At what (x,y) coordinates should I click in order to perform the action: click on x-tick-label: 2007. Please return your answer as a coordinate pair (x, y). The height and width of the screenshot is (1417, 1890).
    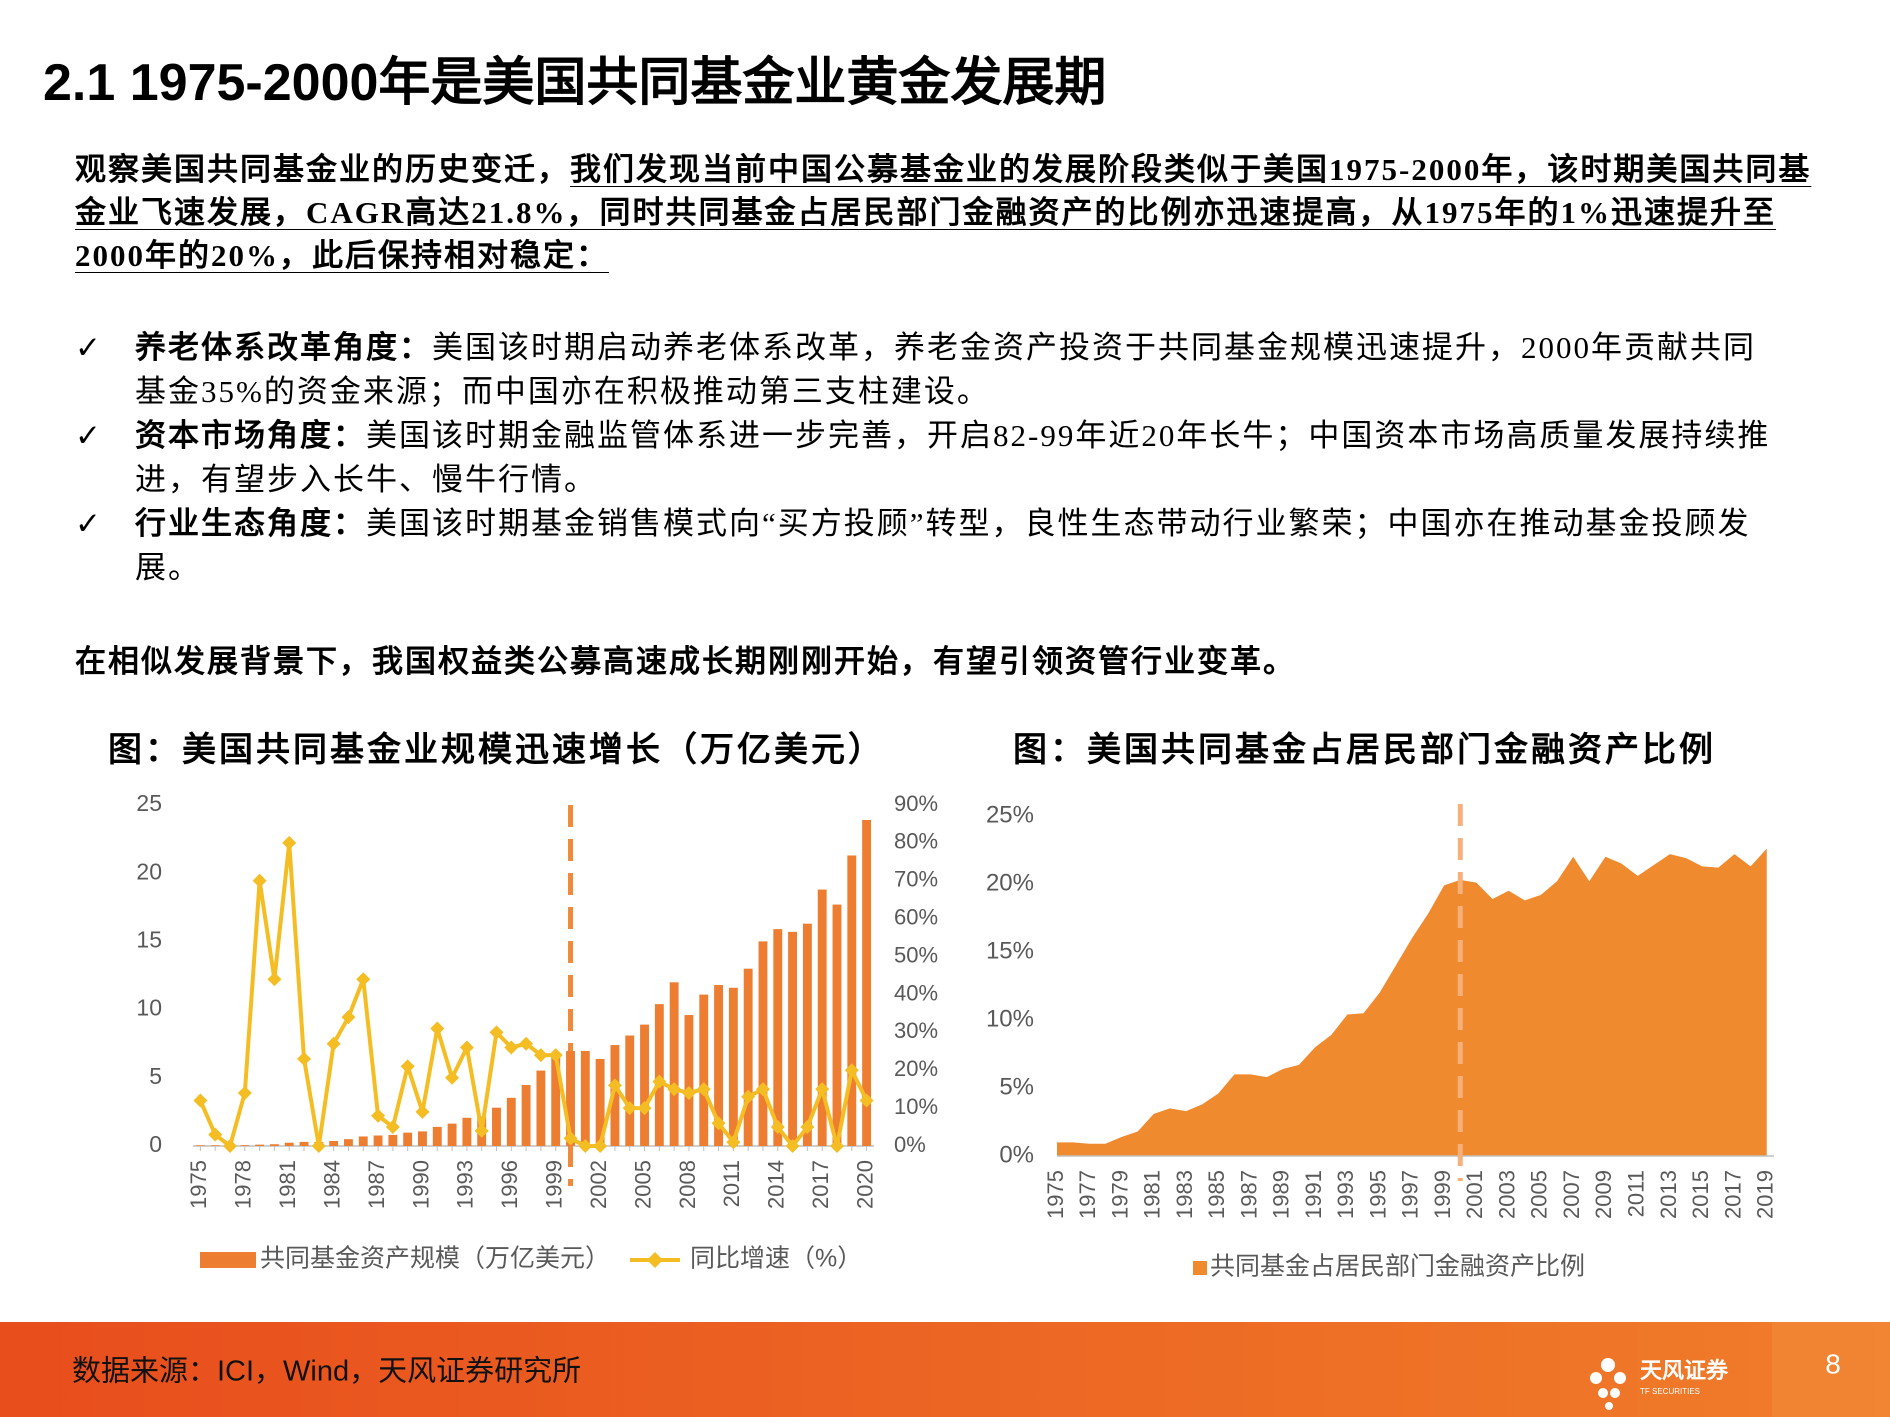
    Looking at the image, I should click on (1571, 1194).